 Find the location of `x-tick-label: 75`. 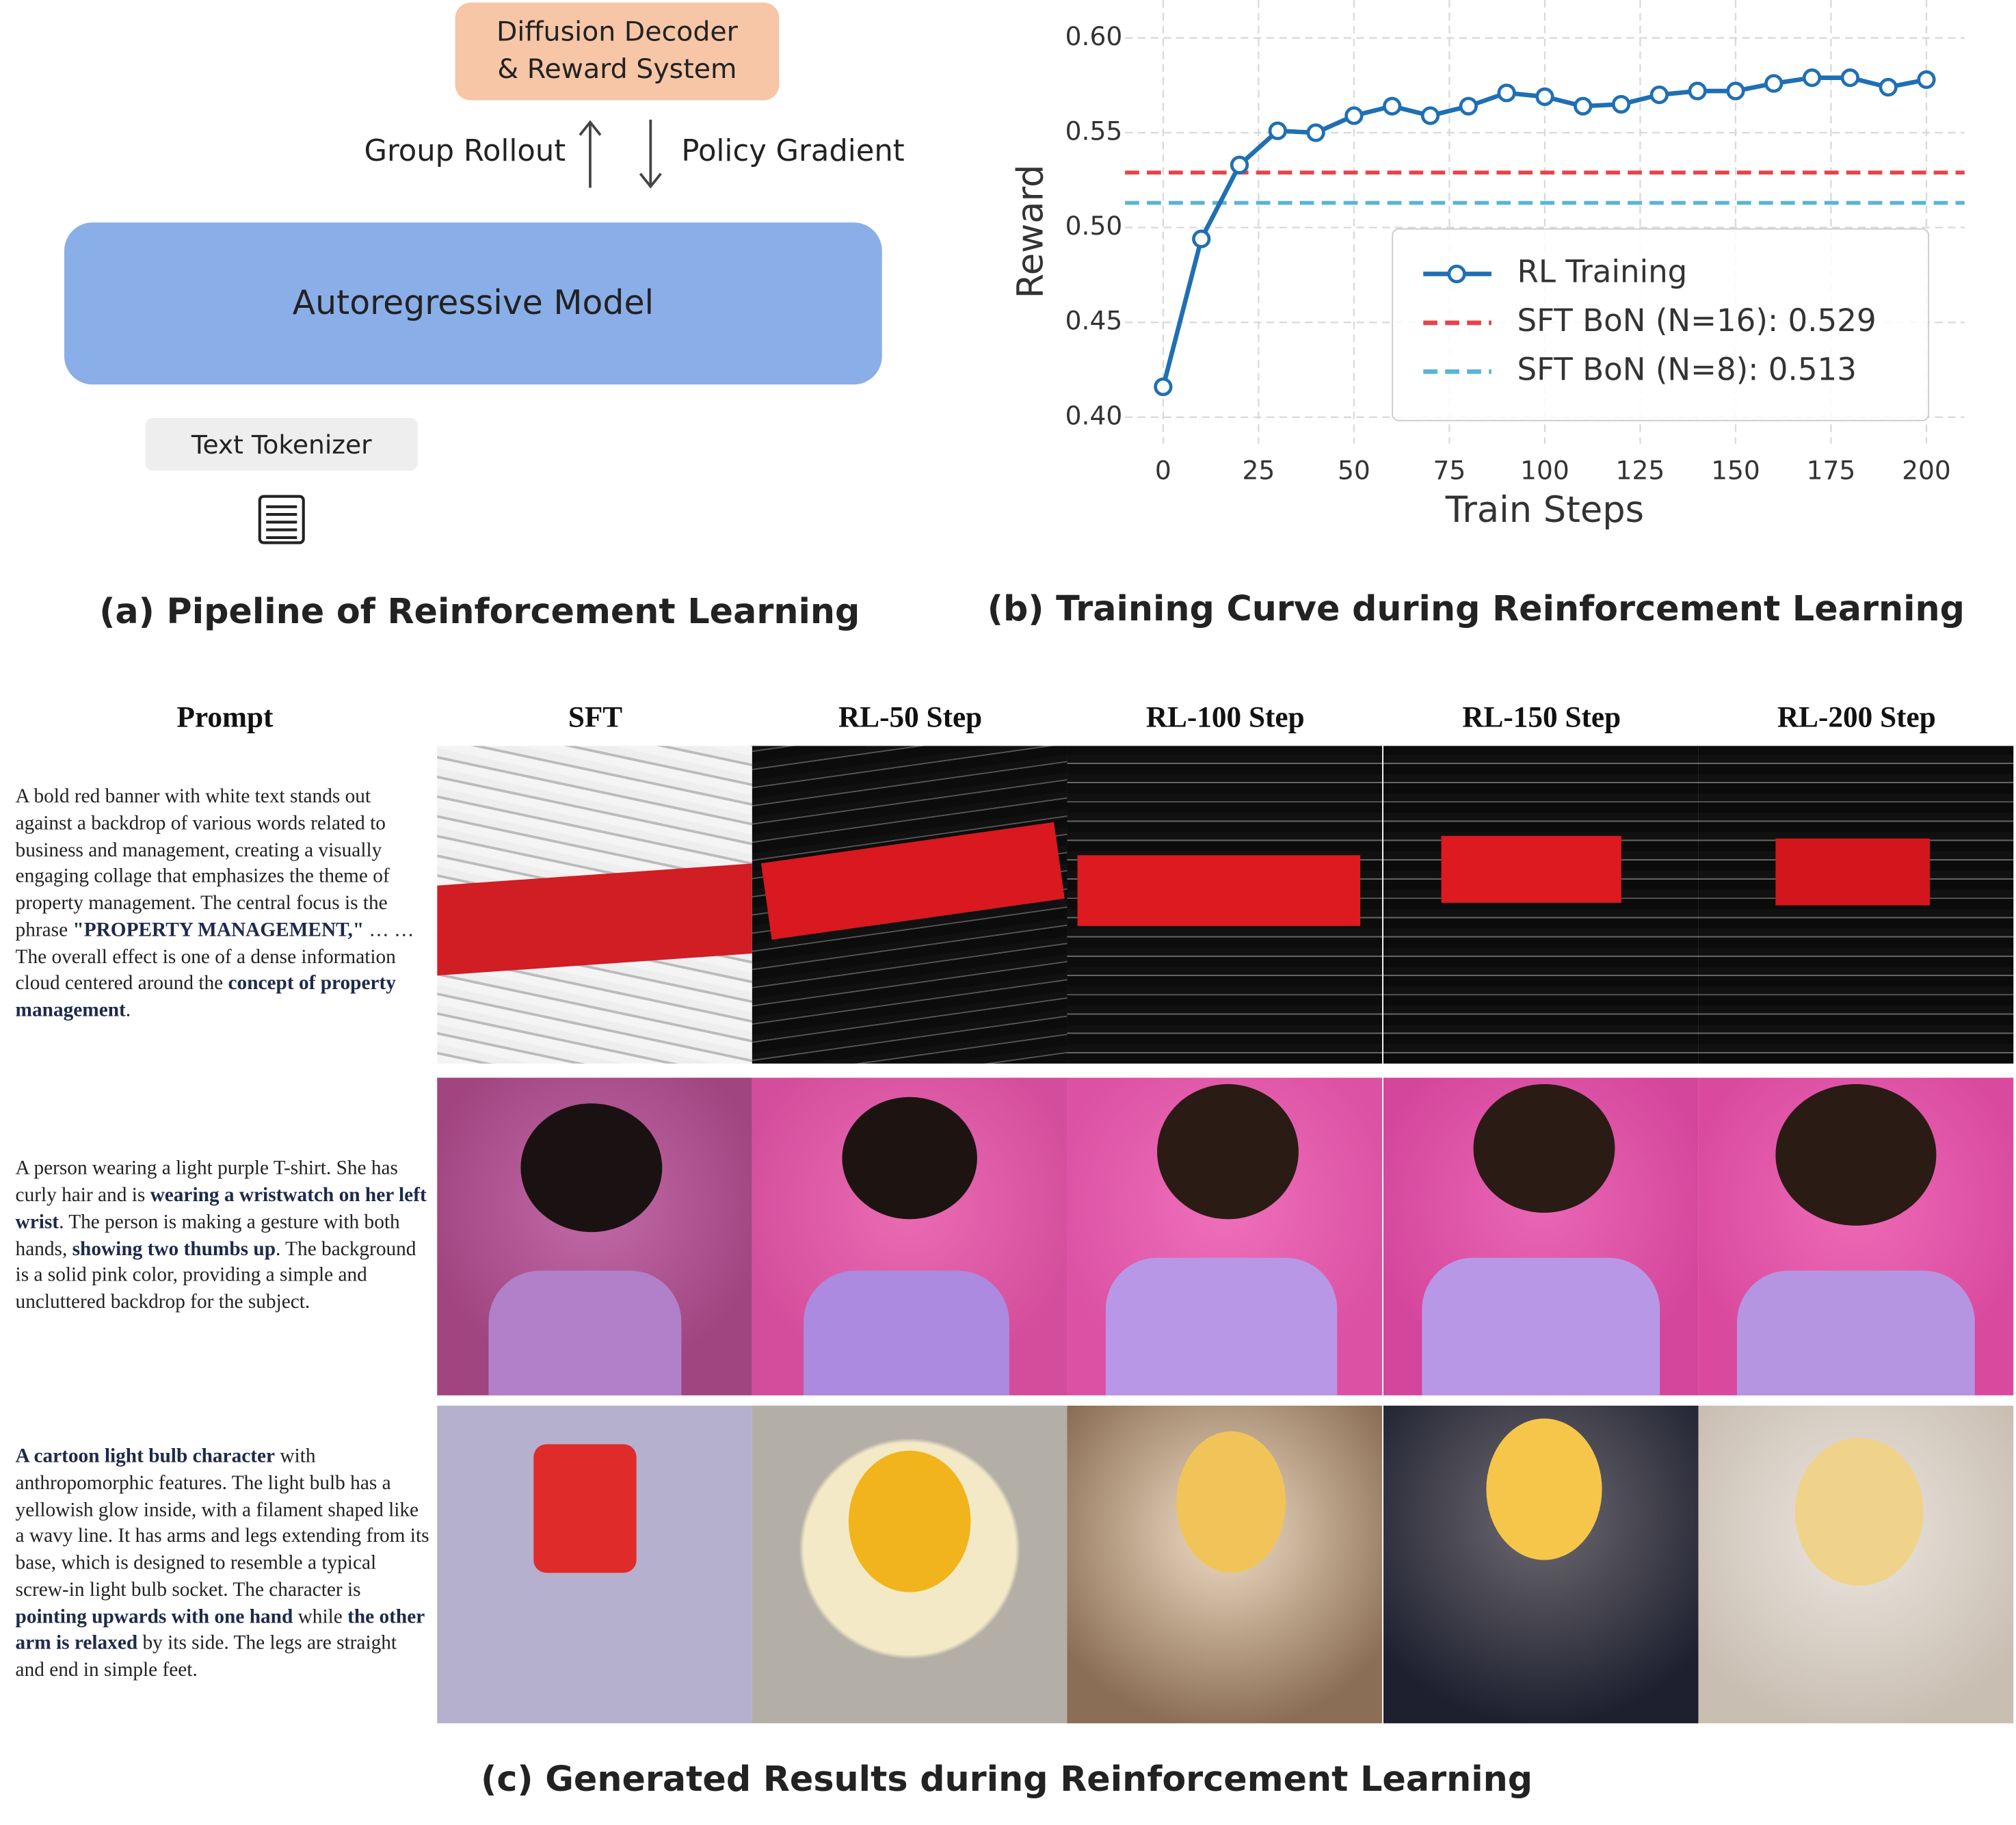

x-tick-label: 75 is located at coordinates (1449, 470).